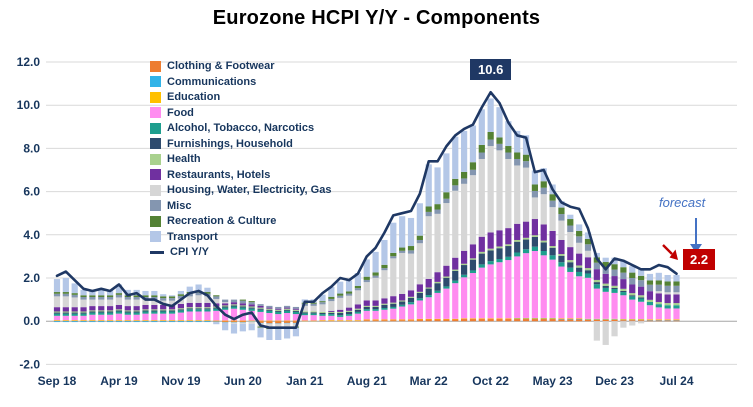 This screenshot has height=407, width=753. I want to click on forecast-value-label: 2.2, so click(699, 259).